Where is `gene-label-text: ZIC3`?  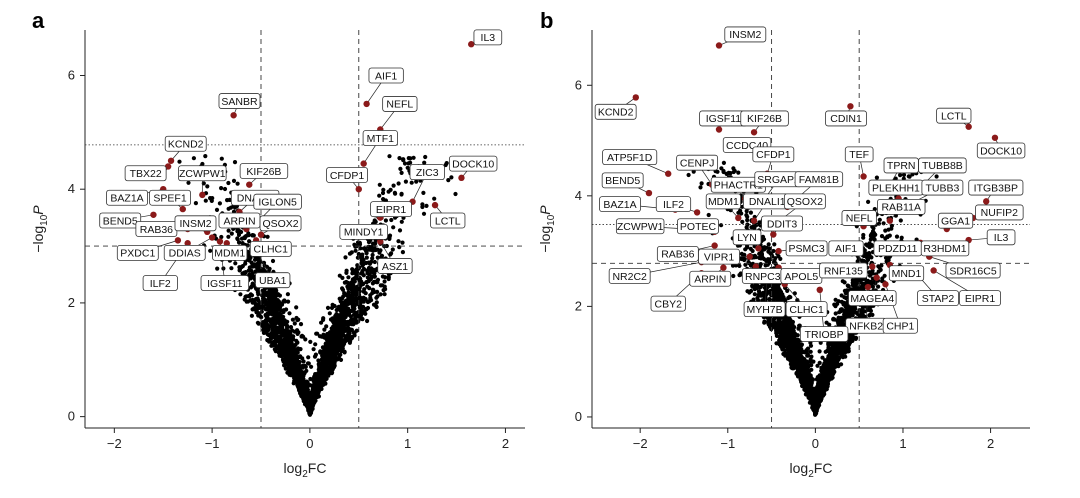 gene-label-text: ZIC3 is located at coordinates (427, 173).